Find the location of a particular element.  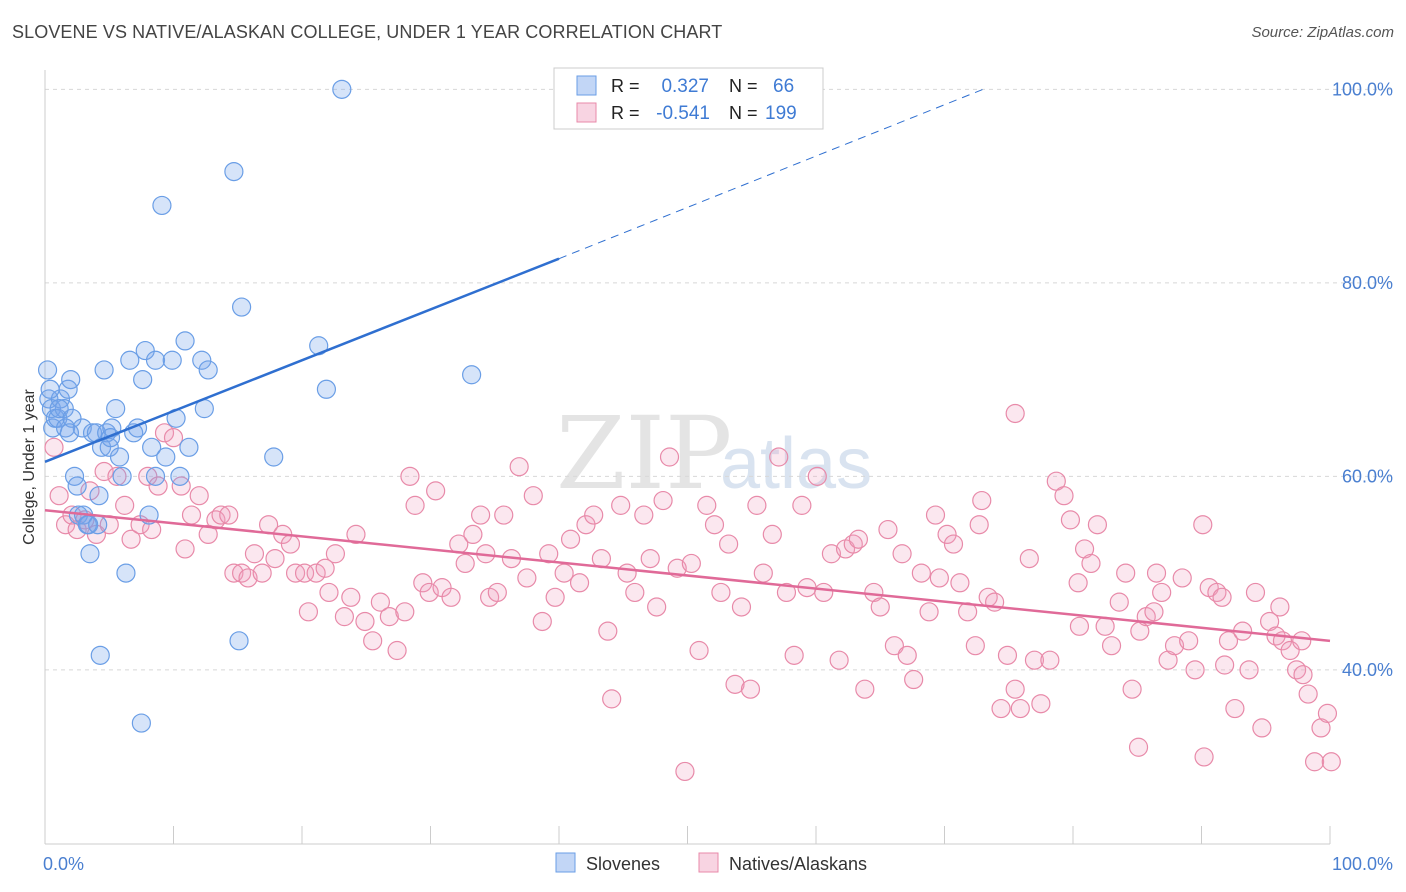

slovenes-trend-line is located at coordinates (302, 360).